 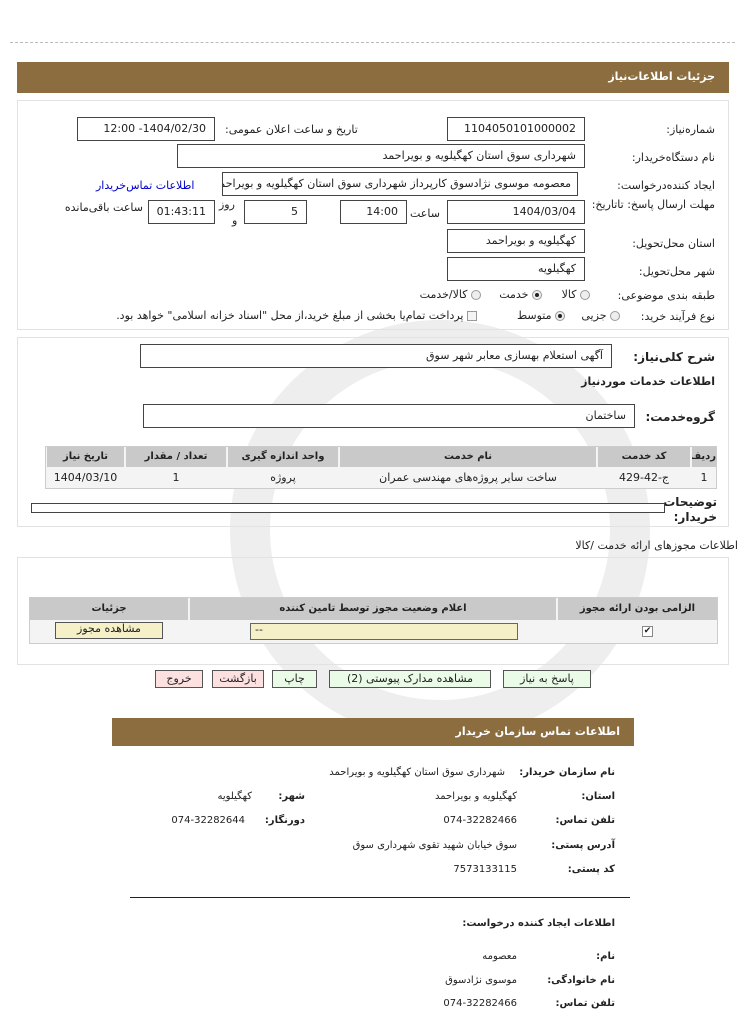 I want to click on attachments-button: مشاهده مدارک پیوستی (2), so click(x=410, y=679).